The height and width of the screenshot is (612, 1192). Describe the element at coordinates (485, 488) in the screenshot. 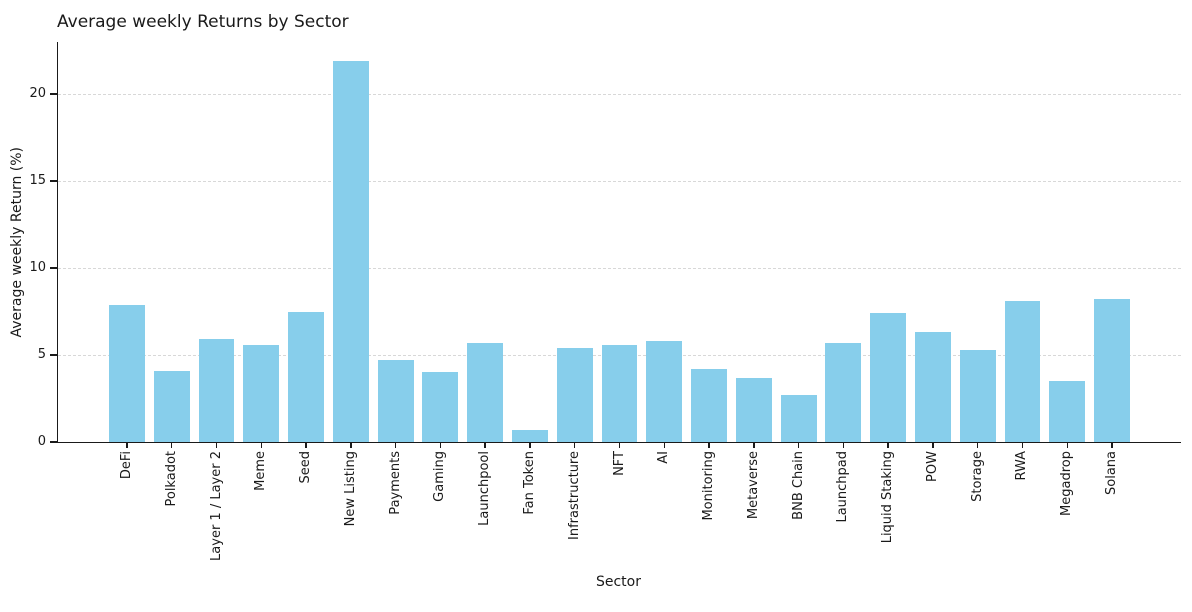

I see `x-tick-label: Launchpool` at that location.